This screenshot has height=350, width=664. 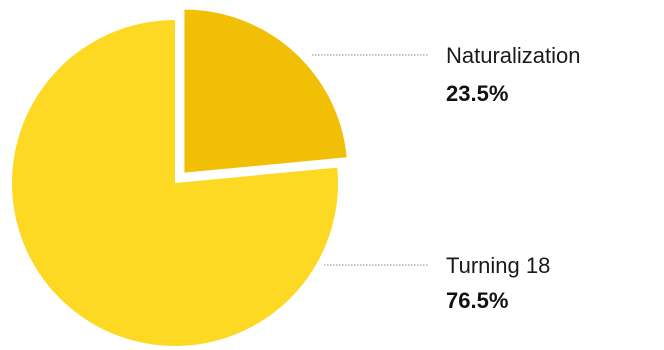 What do you see at coordinates (498, 265) in the screenshot?
I see `slice-label: Turning 18` at bounding box center [498, 265].